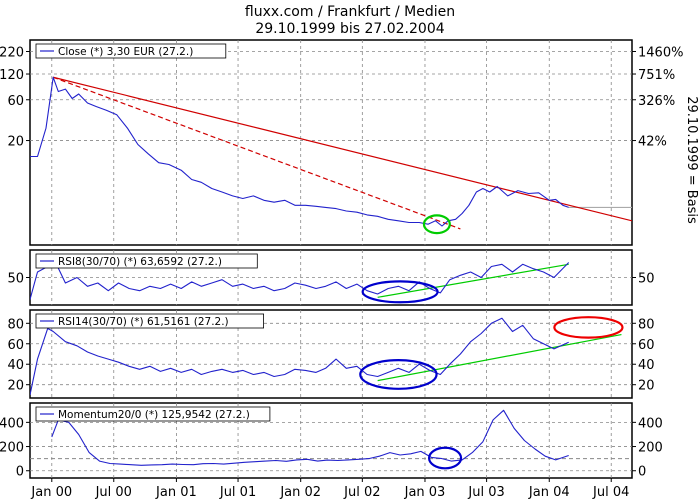 The width and height of the screenshot is (700, 500). What do you see at coordinates (140, 262) in the screenshot?
I see `legend-label-rsi8: RSI8(30/70) (*) 63,6592 (27.2.)` at bounding box center [140, 262].